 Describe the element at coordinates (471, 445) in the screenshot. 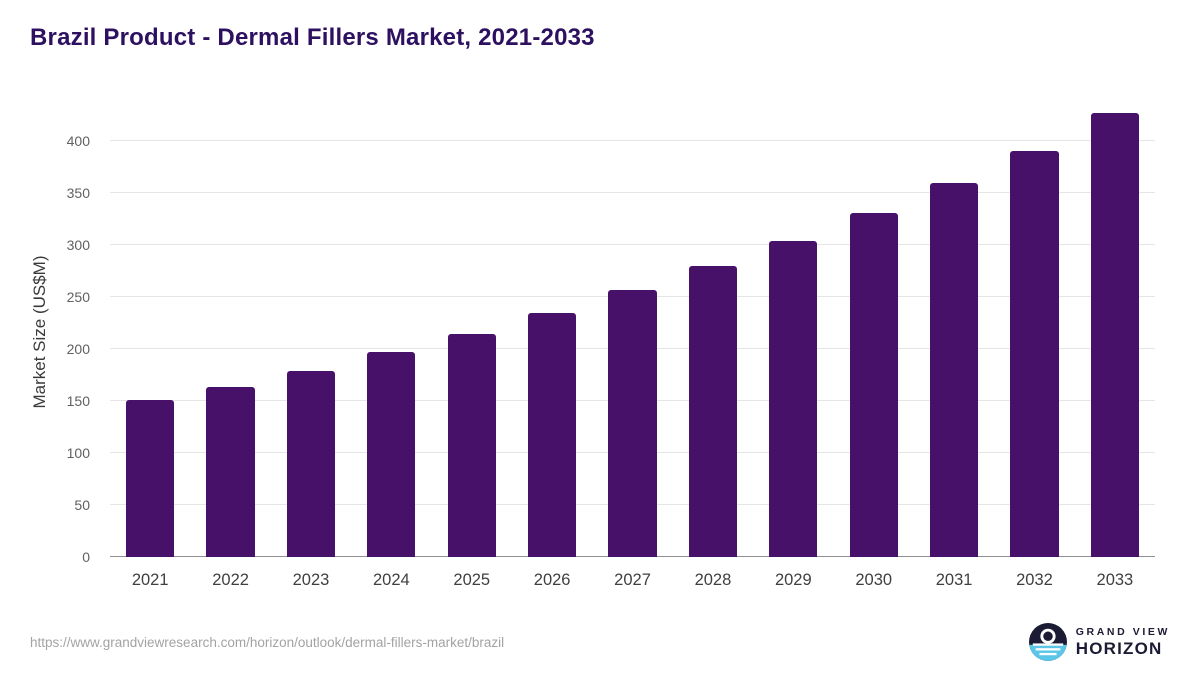

I see `bar-2025` at that location.